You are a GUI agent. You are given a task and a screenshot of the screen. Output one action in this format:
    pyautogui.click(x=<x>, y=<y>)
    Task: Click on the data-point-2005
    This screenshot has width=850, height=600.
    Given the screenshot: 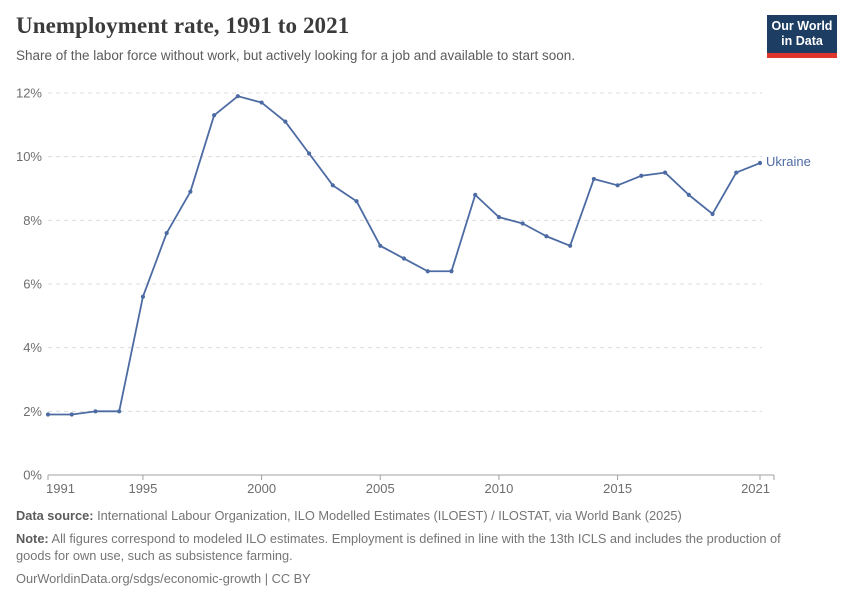 What is the action you would take?
    pyautogui.click(x=380, y=245)
    